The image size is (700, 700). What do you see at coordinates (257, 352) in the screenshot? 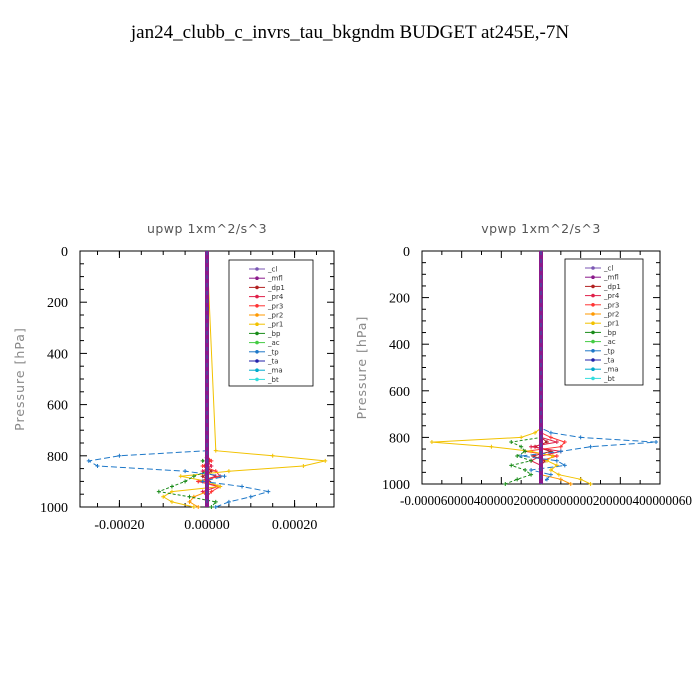
I see `legend-marker-tp` at bounding box center [257, 352].